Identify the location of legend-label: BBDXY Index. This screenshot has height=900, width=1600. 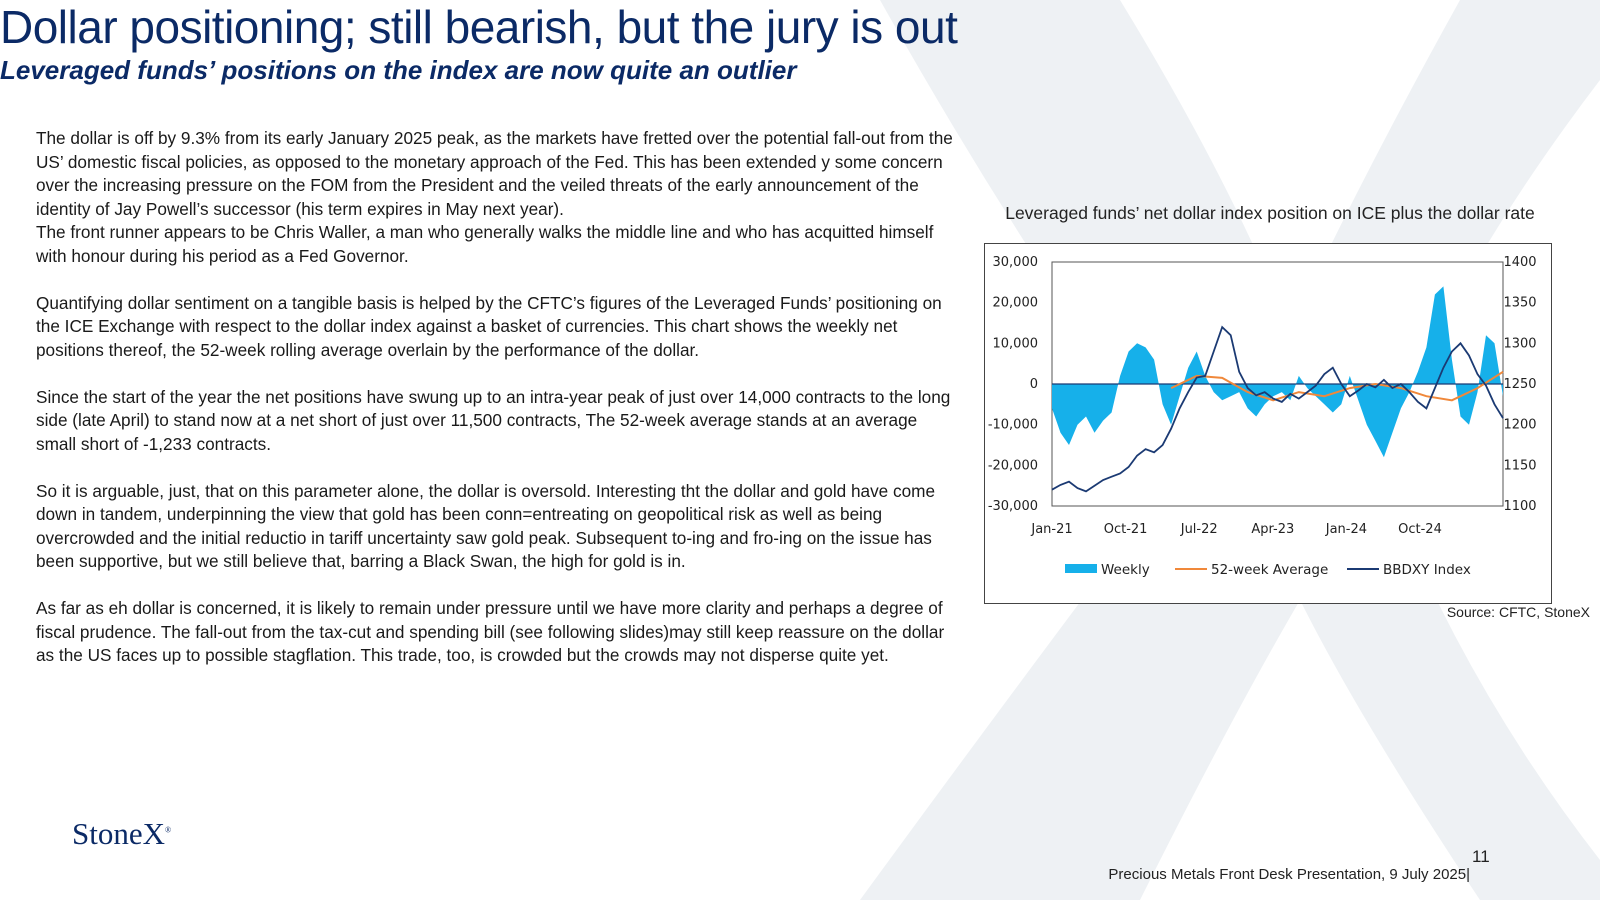
(1427, 570).